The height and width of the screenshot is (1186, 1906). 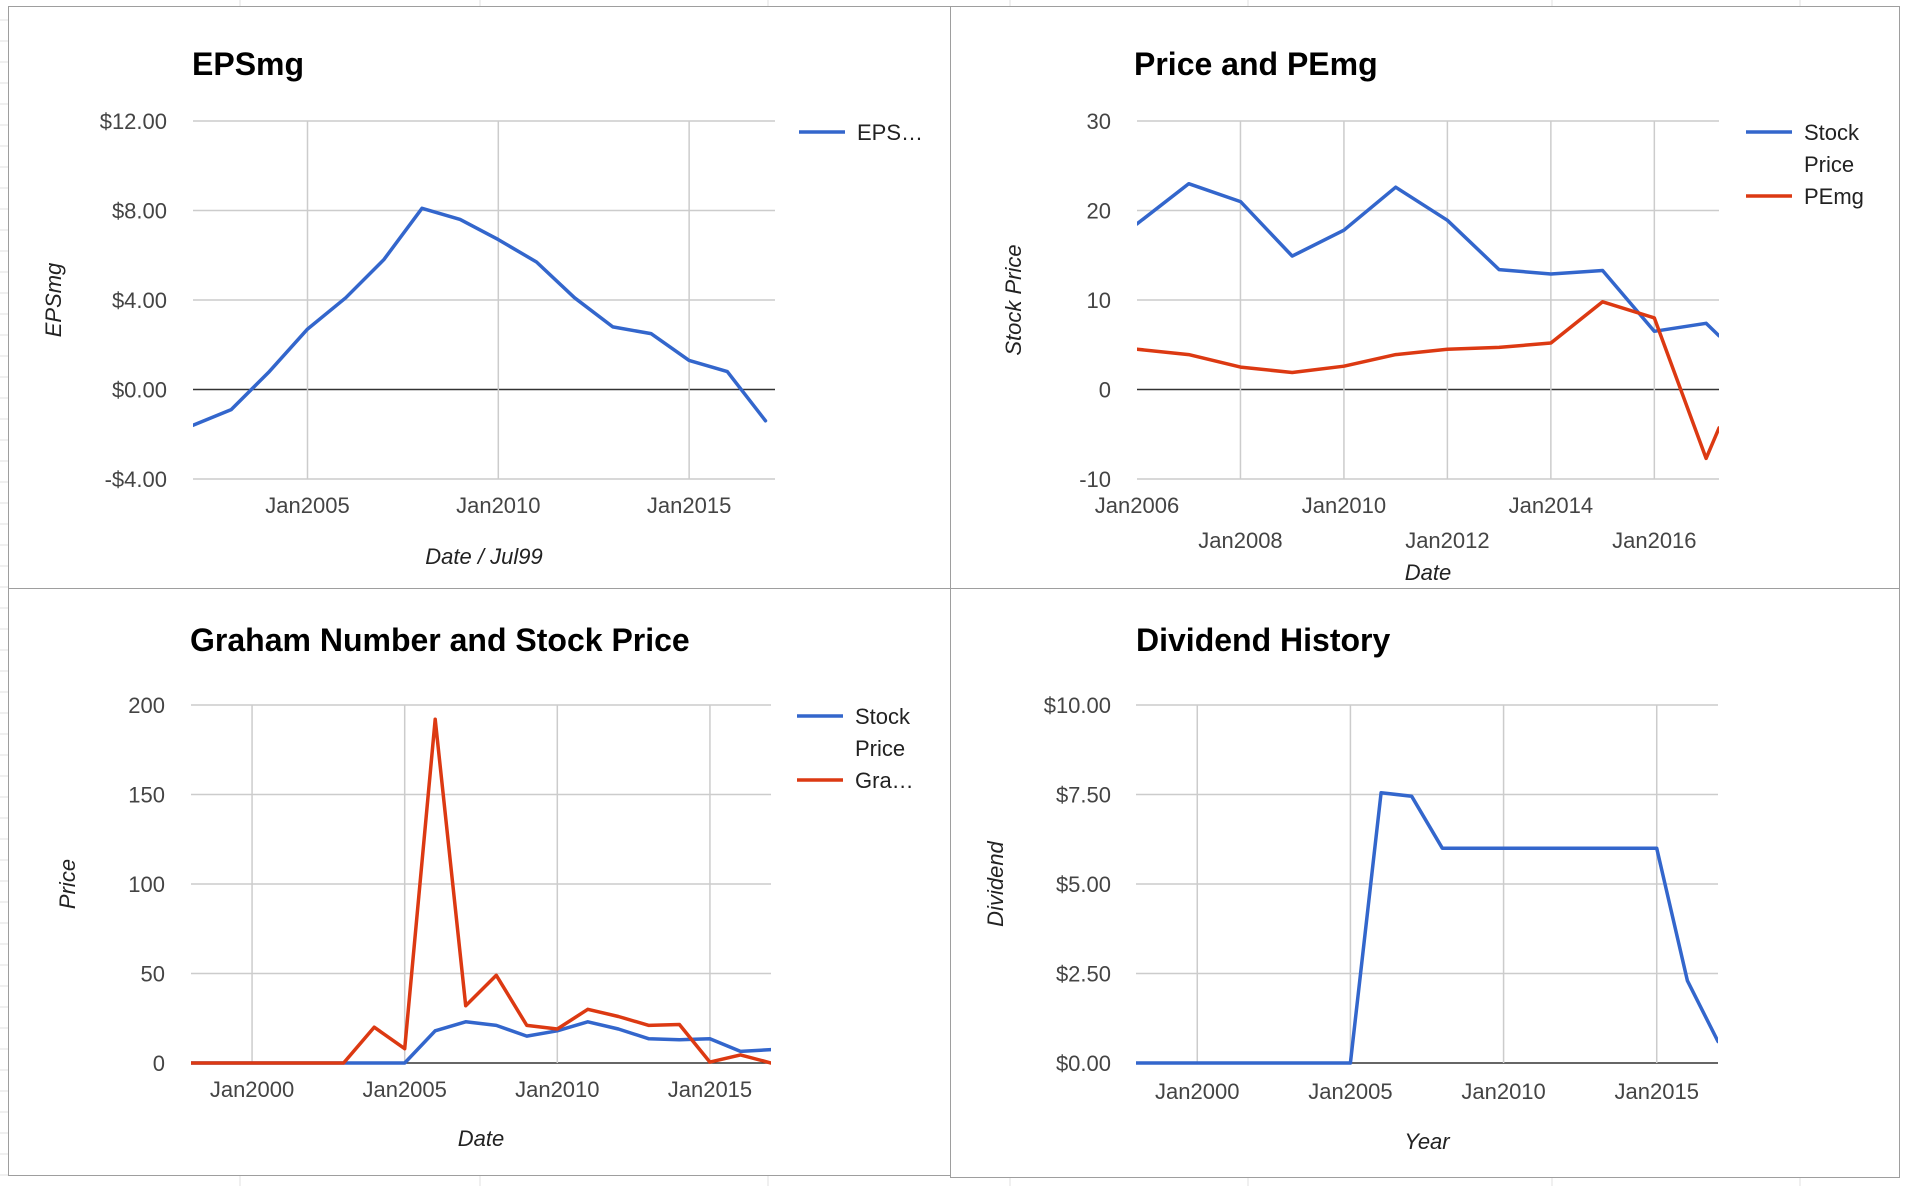 What do you see at coordinates (139, 211) in the screenshot?
I see `y-tick-label: $8.00` at bounding box center [139, 211].